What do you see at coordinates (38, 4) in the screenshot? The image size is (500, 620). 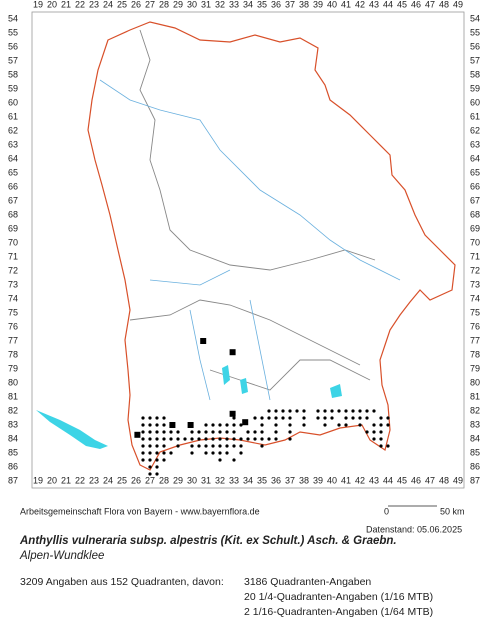 I see `x-grid-label: 19` at bounding box center [38, 4].